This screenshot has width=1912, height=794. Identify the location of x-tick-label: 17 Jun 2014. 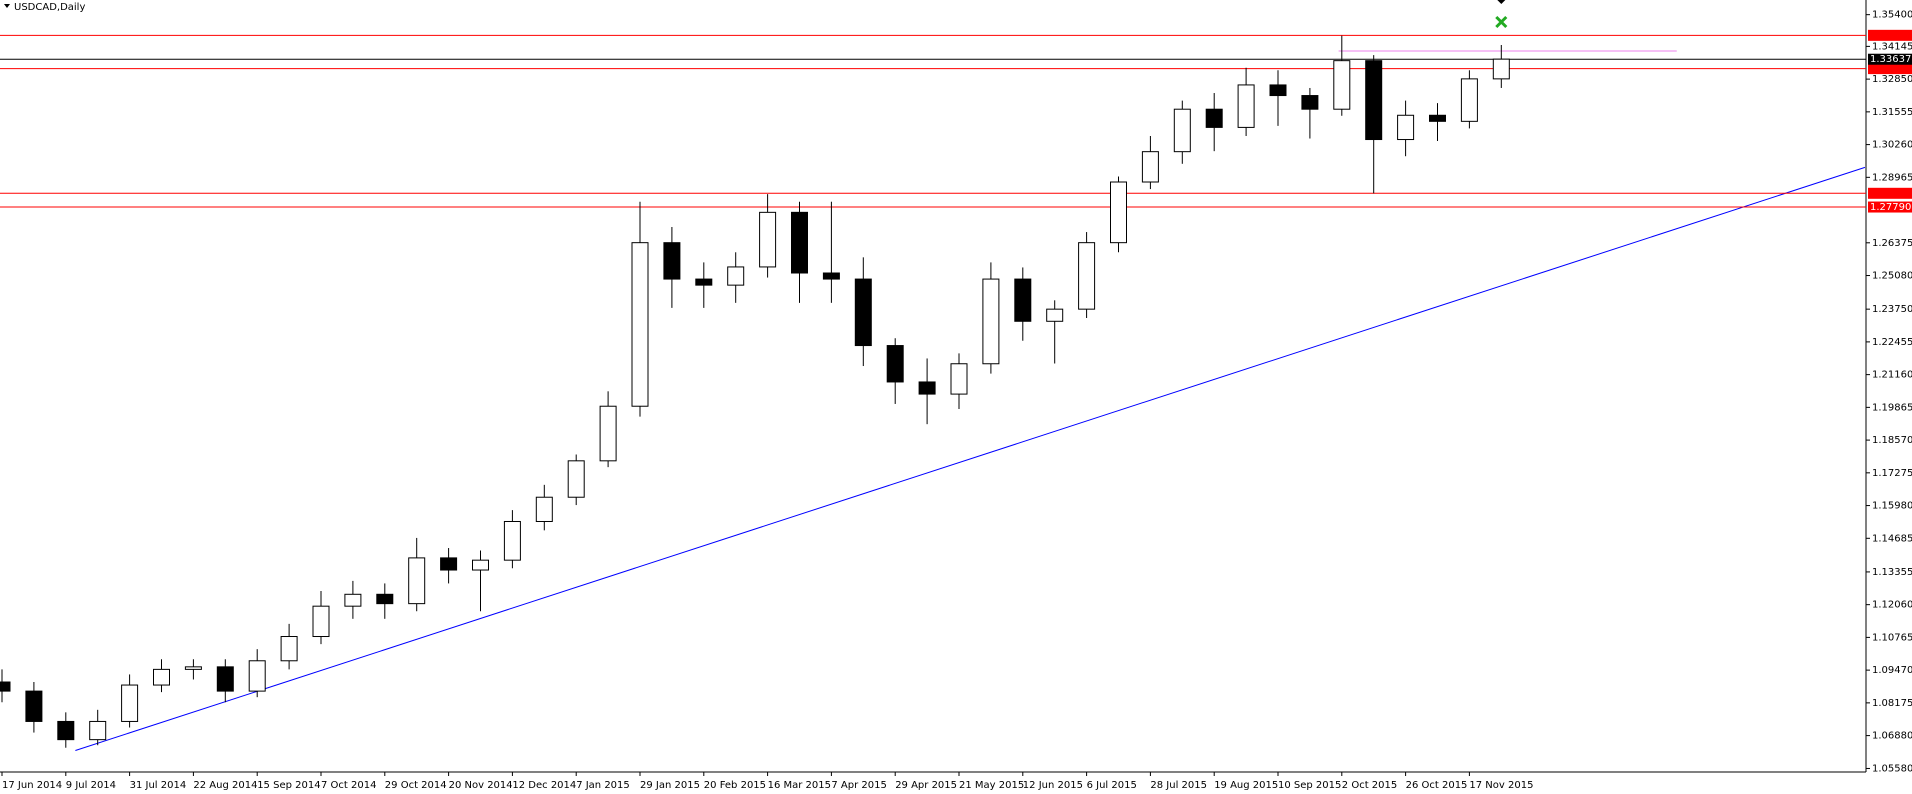
(32, 785).